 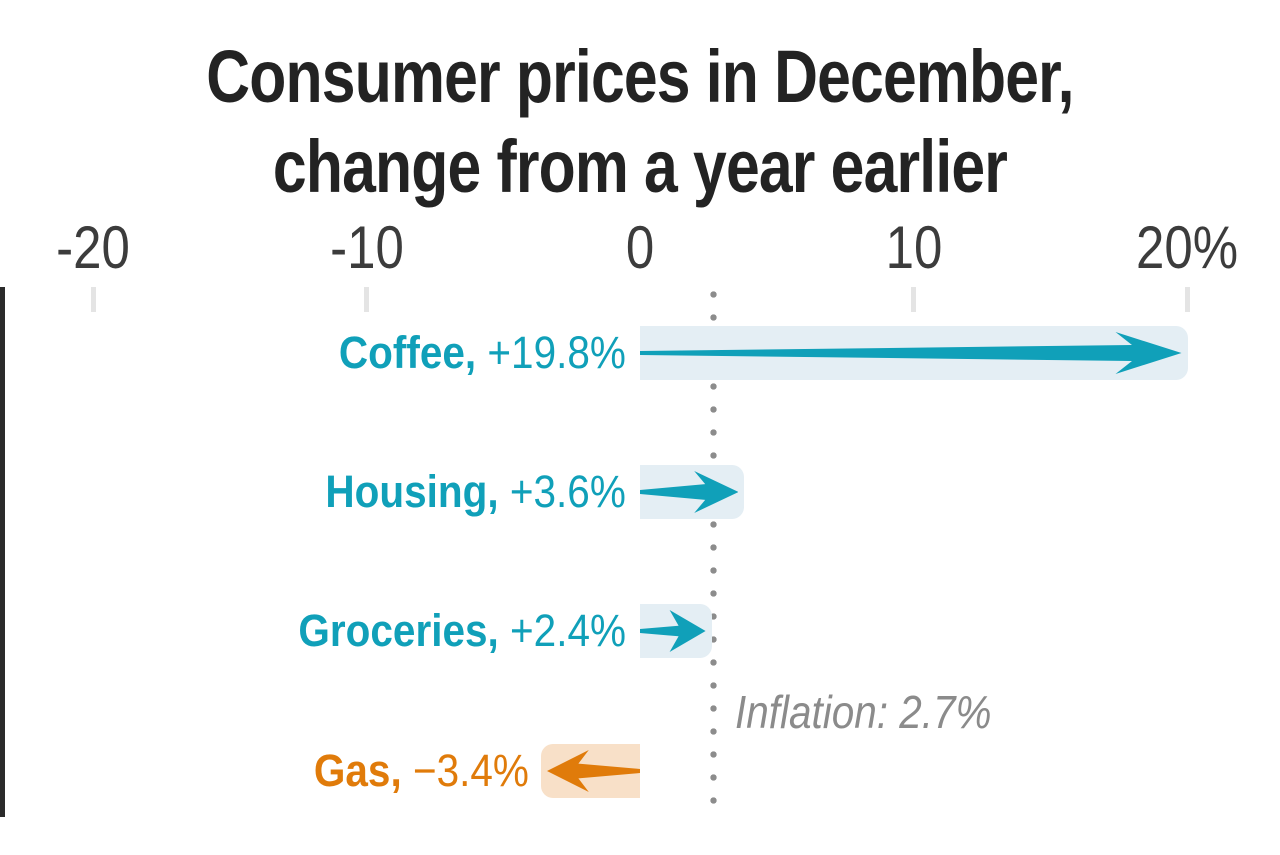 I want to click on chart-title-line-2: change from a year earlier, so click(x=640, y=166).